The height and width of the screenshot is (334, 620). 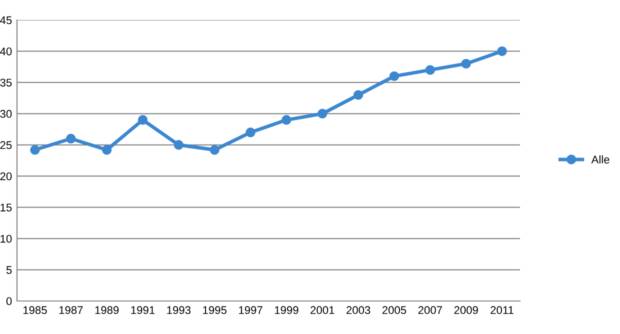 What do you see at coordinates (71, 310) in the screenshot?
I see `x-tick-label: 1987` at bounding box center [71, 310].